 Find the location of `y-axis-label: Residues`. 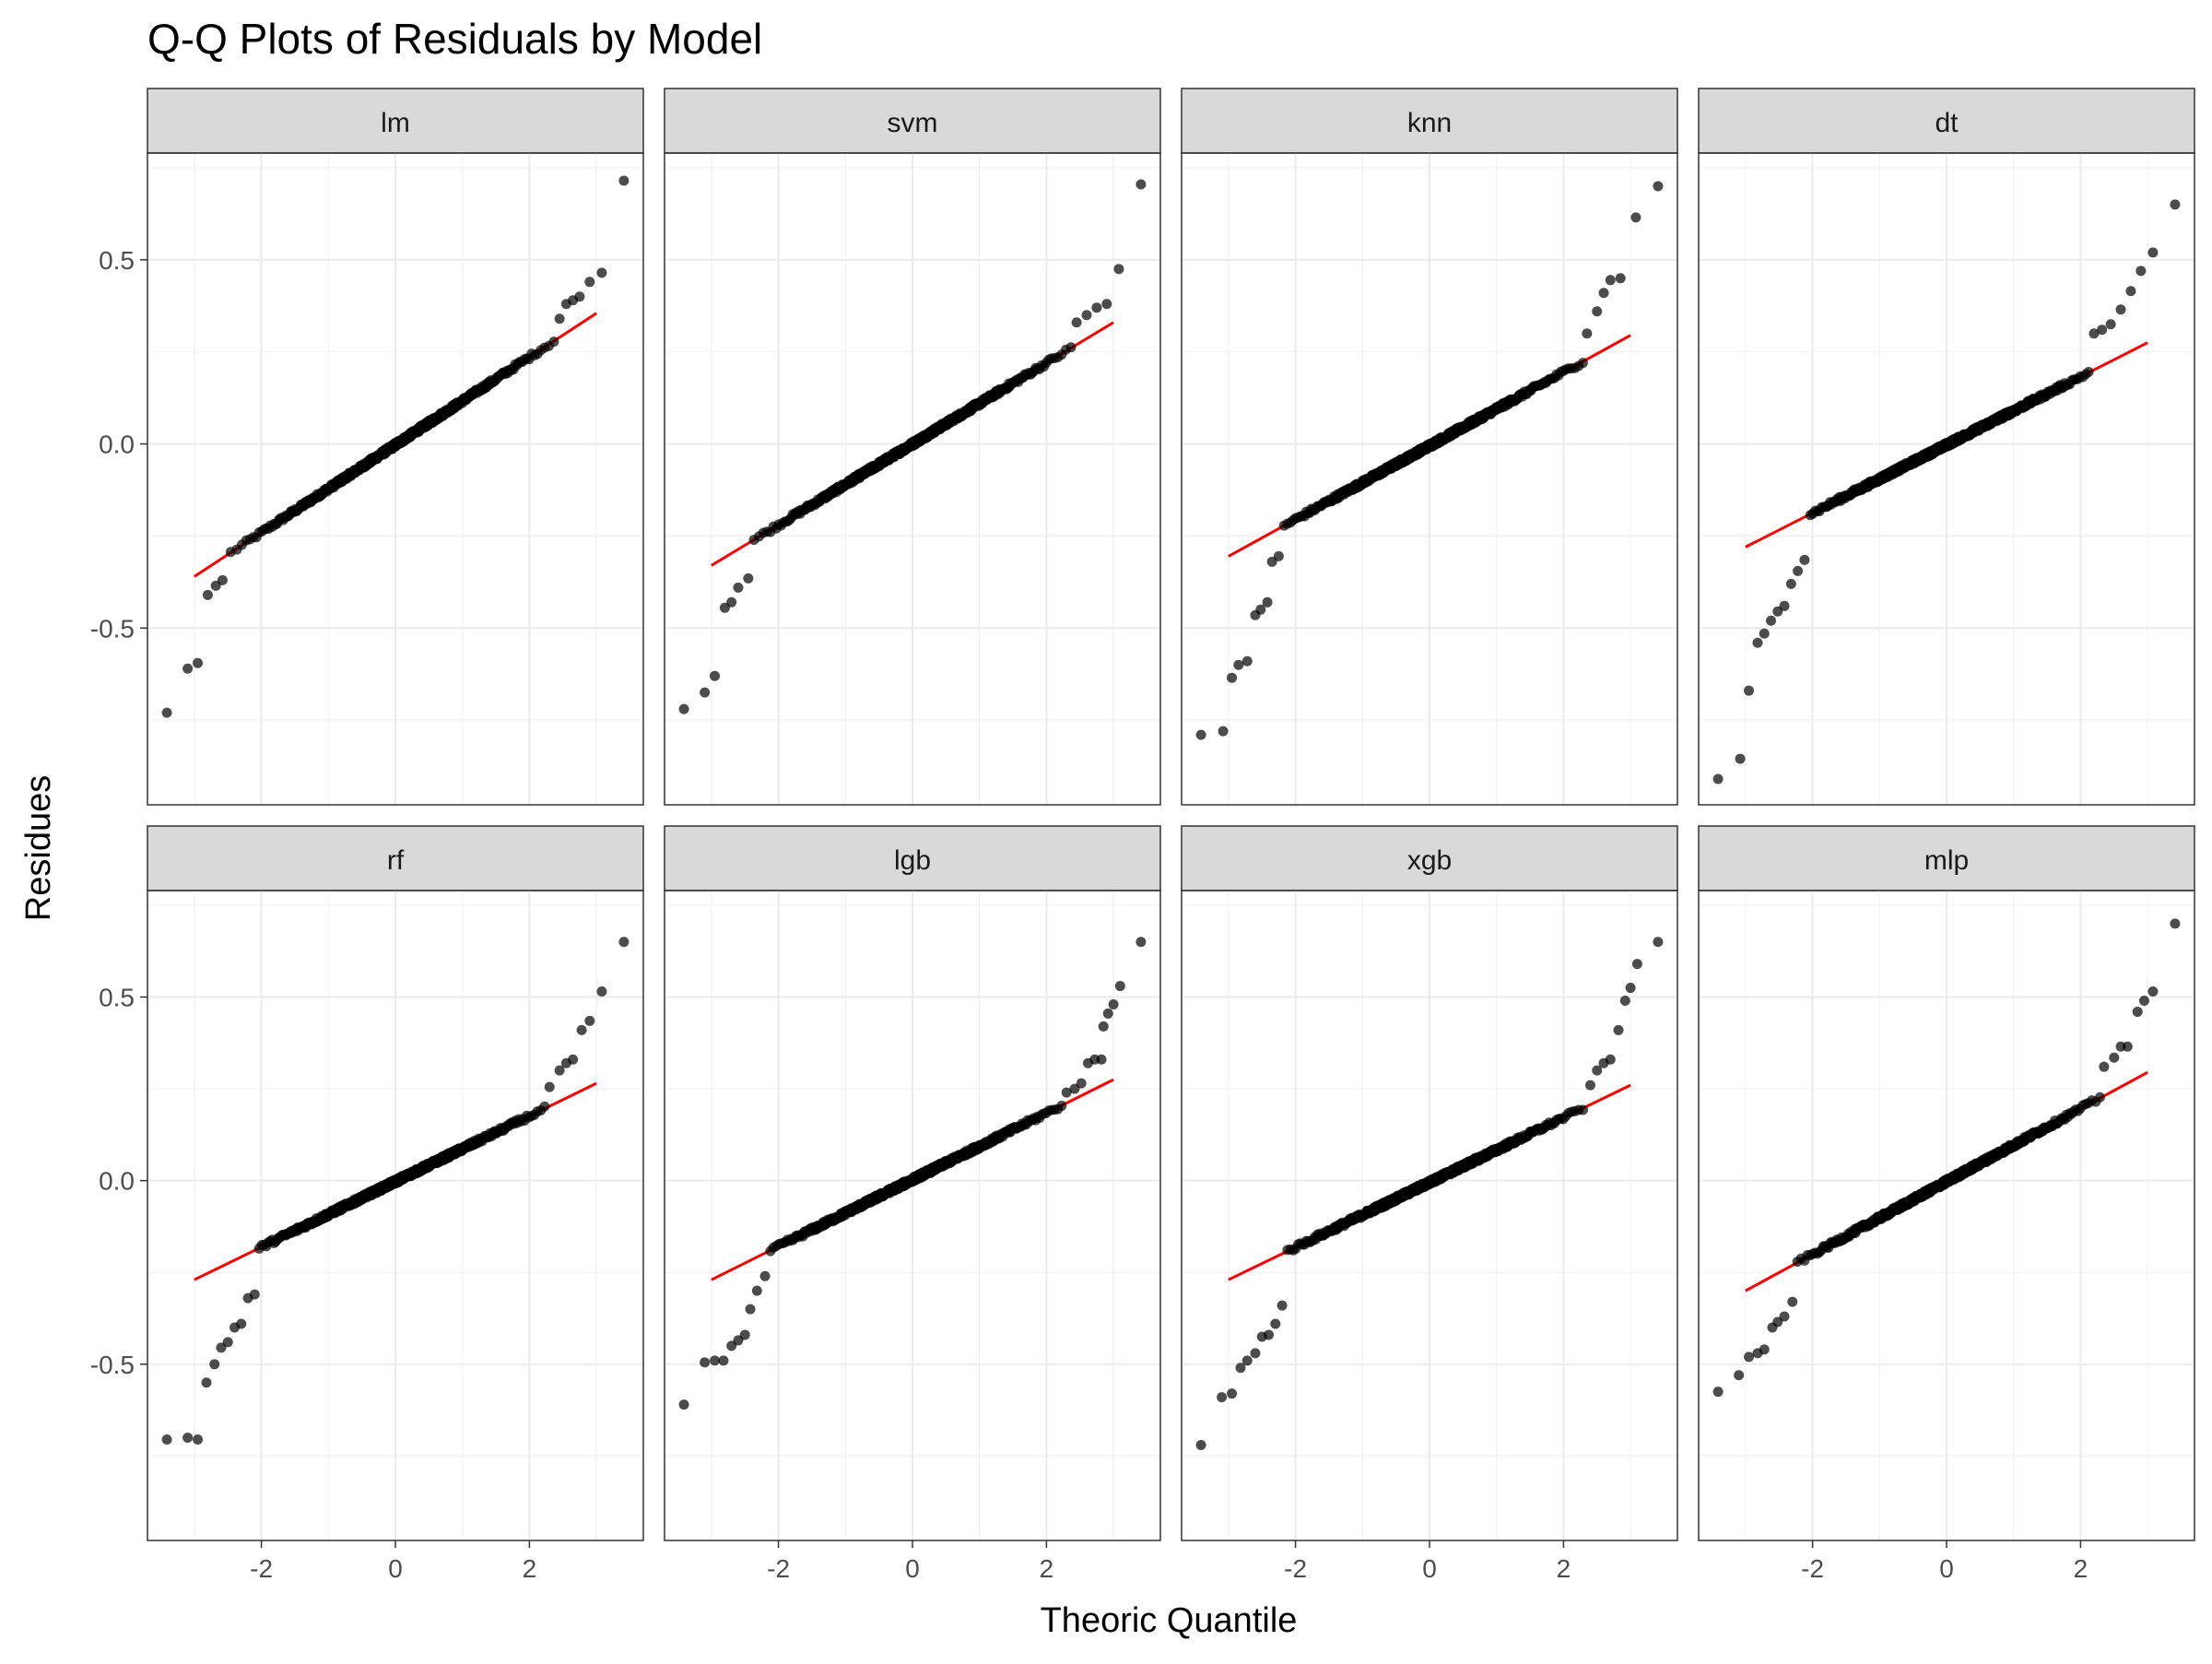

y-axis-label: Residues is located at coordinates (38, 848).